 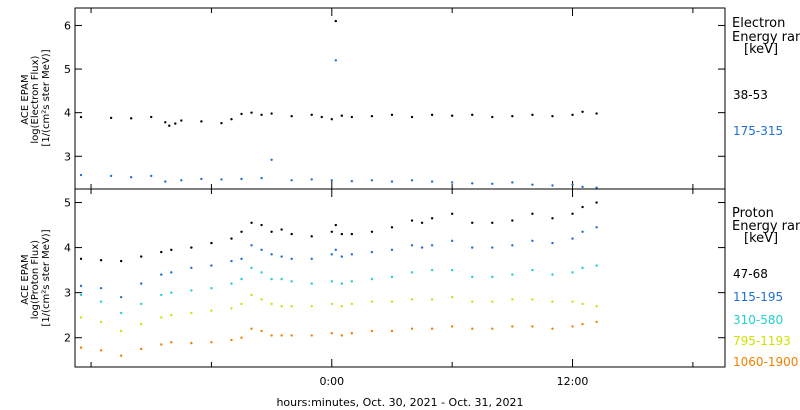 What do you see at coordinates (35, 99) in the screenshot?
I see `electron-y-label-line2: log(Electron Flux)` at bounding box center [35, 99].